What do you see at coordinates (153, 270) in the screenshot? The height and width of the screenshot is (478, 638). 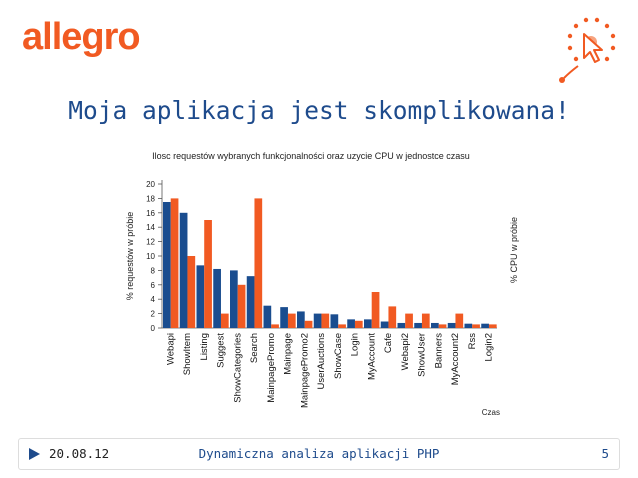 I see `y-tick-label: 8` at bounding box center [153, 270].